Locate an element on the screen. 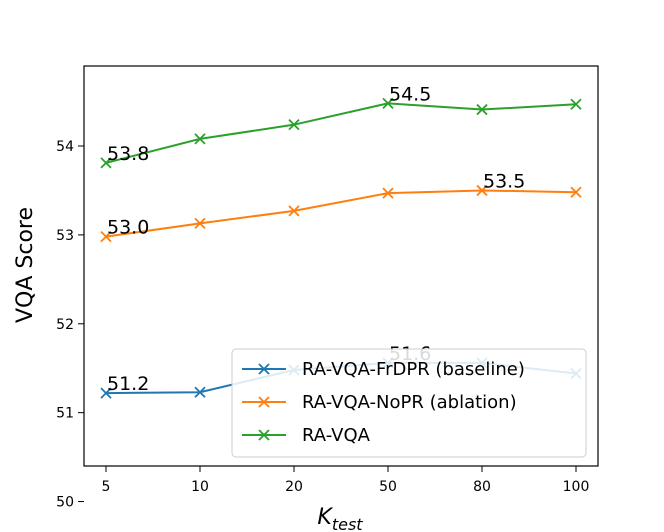 The width and height of the screenshot is (664, 532). y-axis-label: VQA Score is located at coordinates (25, 265).